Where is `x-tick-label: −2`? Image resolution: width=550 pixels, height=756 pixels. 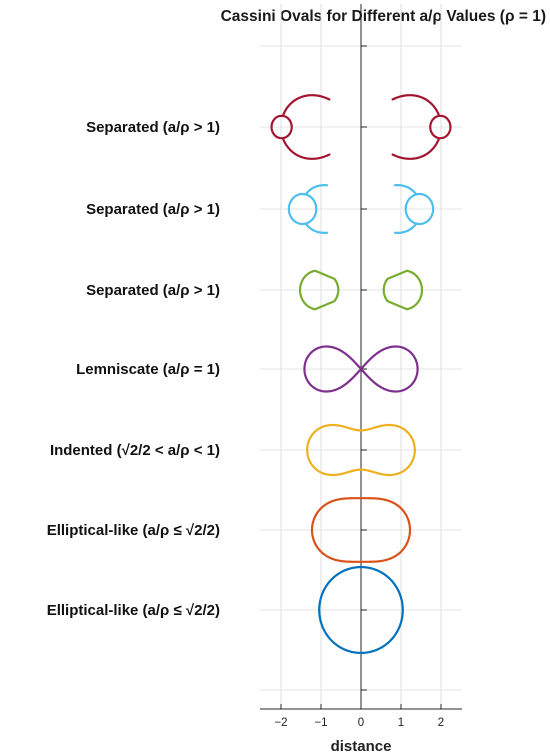
x-tick-label: −2 is located at coordinates (280, 723).